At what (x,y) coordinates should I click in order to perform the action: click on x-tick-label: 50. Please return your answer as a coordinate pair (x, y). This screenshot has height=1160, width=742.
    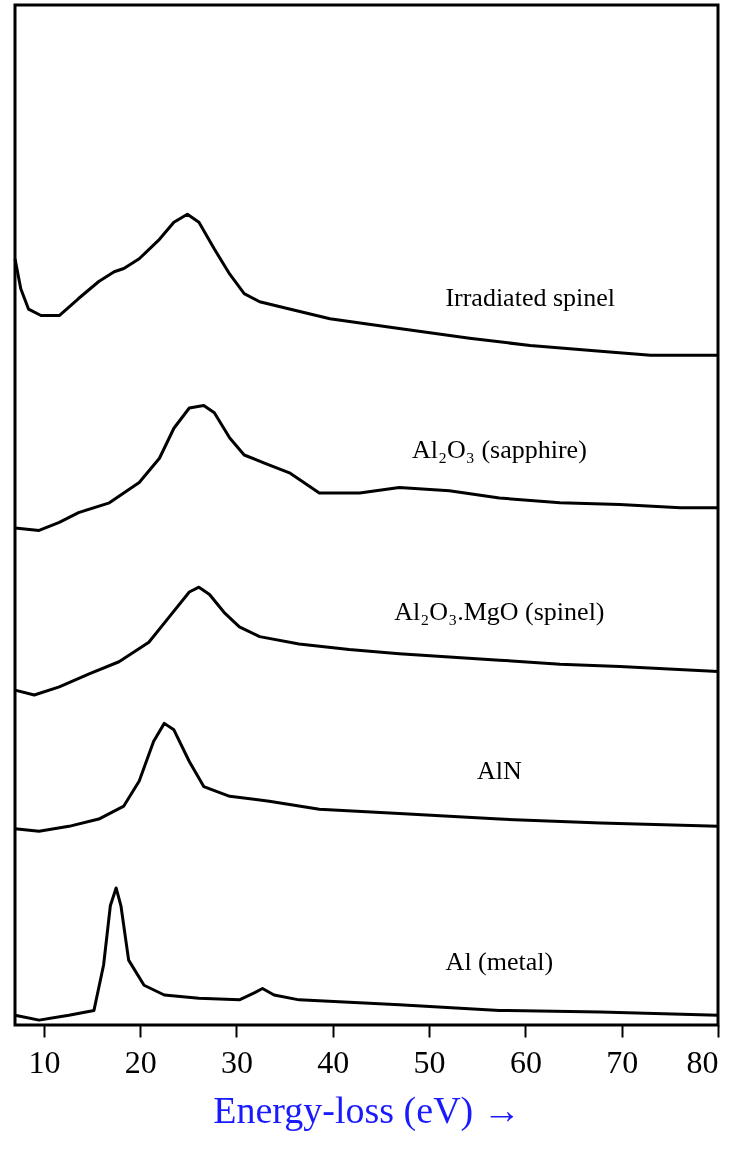
    Looking at the image, I should click on (429, 1061).